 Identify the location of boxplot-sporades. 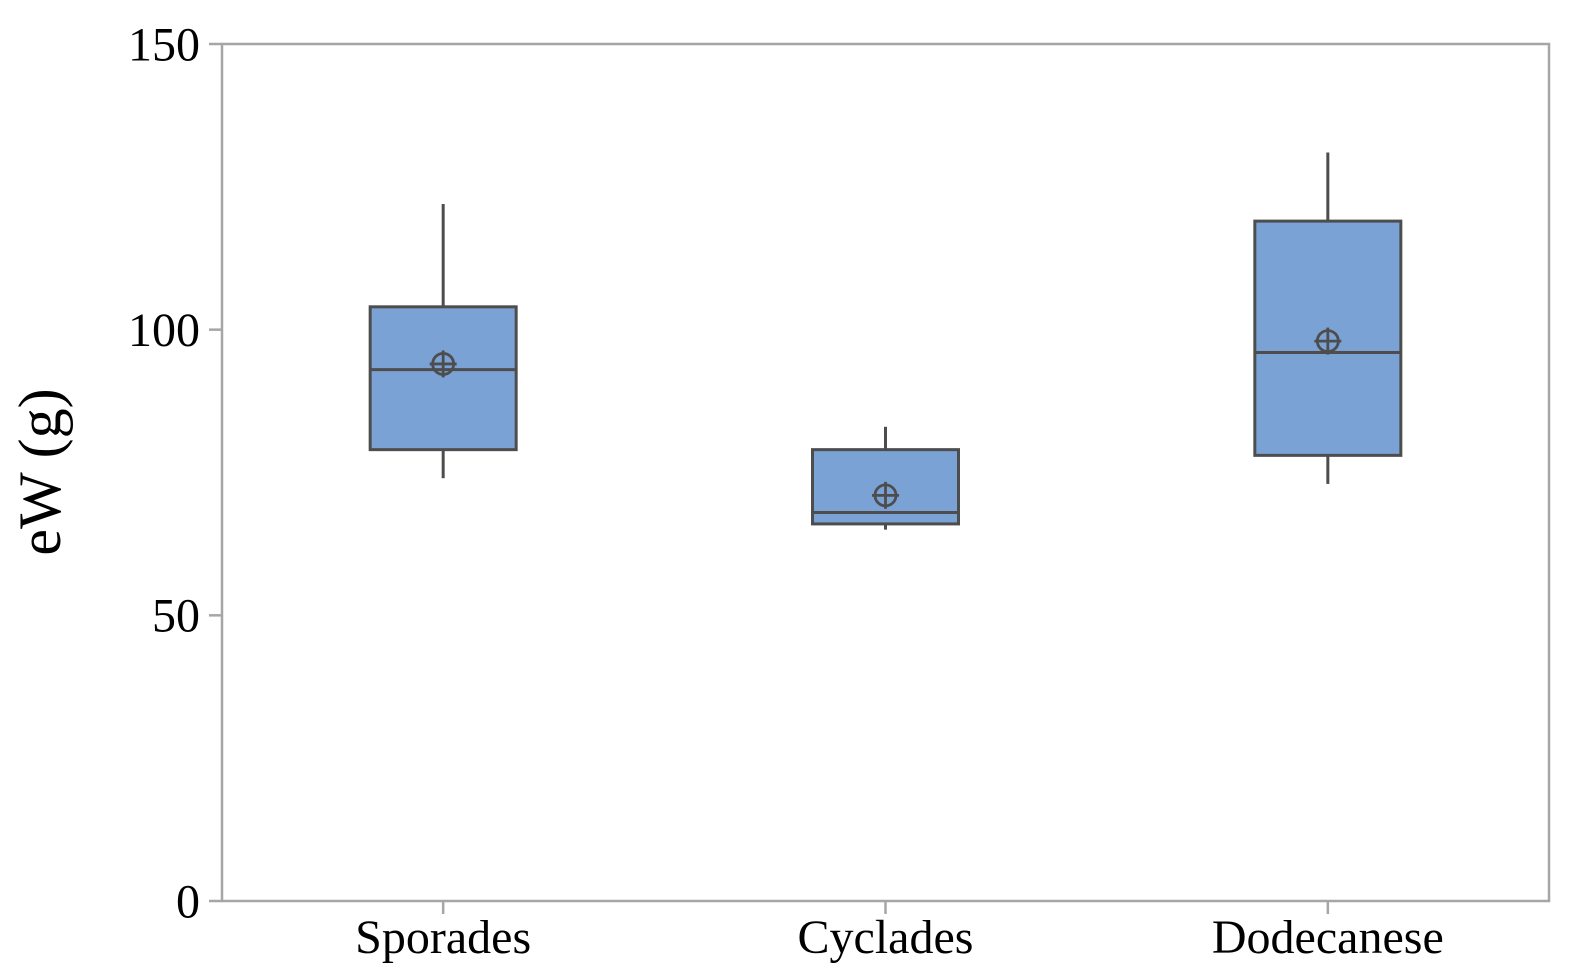
(443, 341).